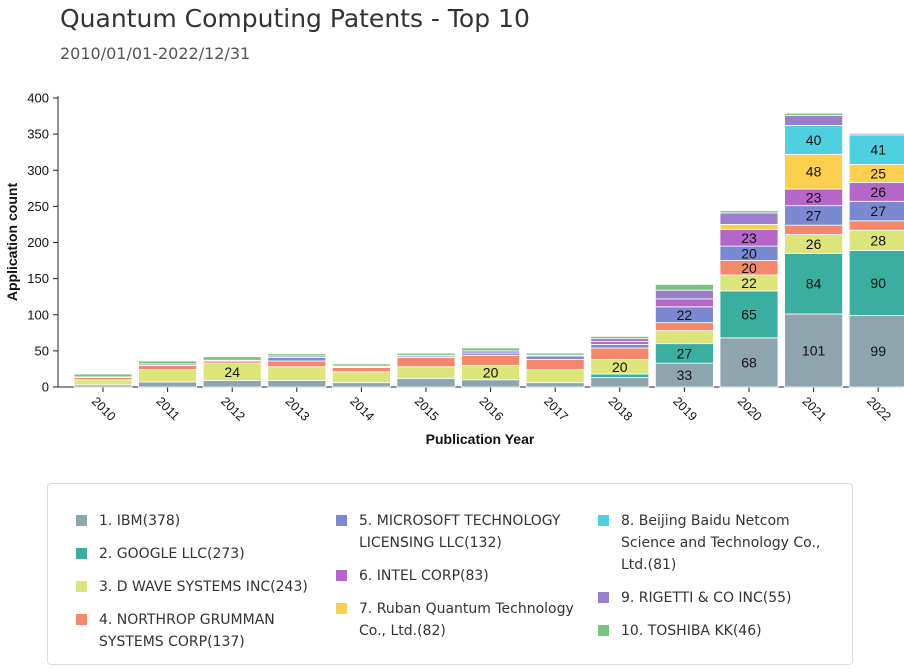 The image size is (904, 672). I want to click on legend-item-ibm: 1. IBM(378), so click(196, 521).